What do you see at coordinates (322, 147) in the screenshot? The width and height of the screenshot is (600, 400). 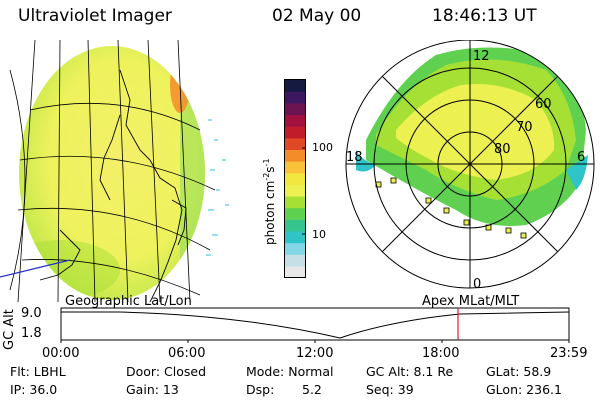 I see `colorbar-tick-label-100: 100` at bounding box center [322, 147].